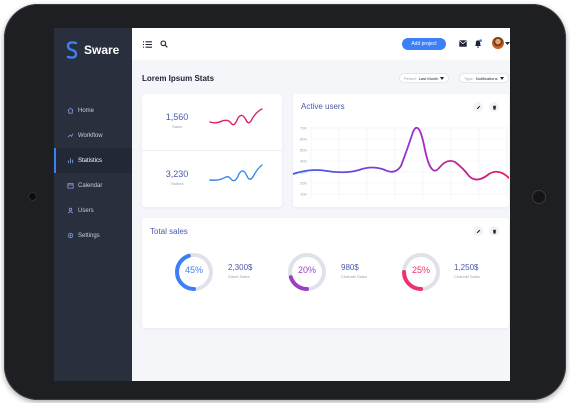 Image resolution: width=570 pixels, height=403 pixels. What do you see at coordinates (303, 161) in the screenshot?
I see `y-tick-label: 400` at bounding box center [303, 161].